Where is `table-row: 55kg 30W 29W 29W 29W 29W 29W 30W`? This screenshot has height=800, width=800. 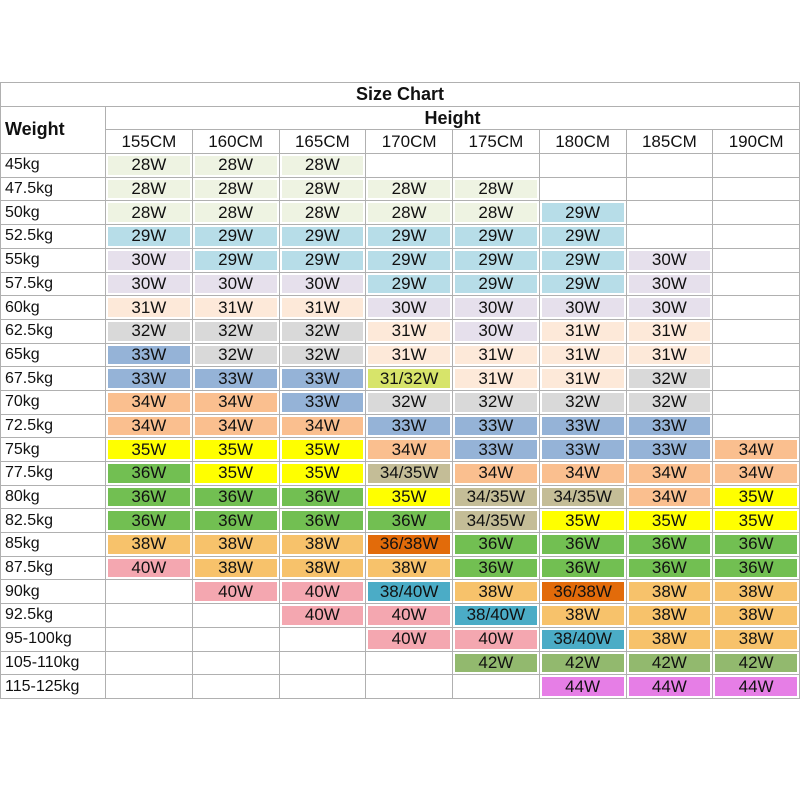
table-row: 55kg 30W 29W 29W 29W 29W 29W 30W is located at coordinates (400, 260).